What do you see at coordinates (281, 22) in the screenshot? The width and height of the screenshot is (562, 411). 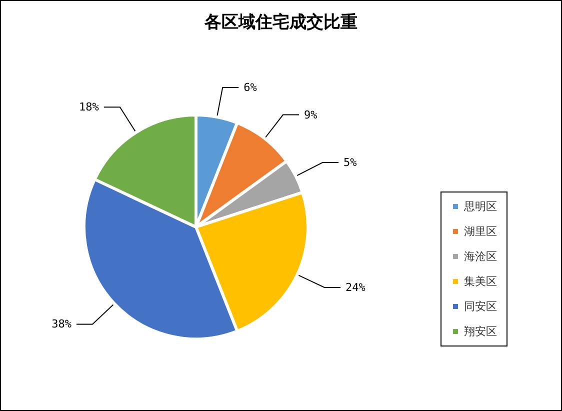 I see `chart-title: 各区域住宅成交比重` at bounding box center [281, 22].